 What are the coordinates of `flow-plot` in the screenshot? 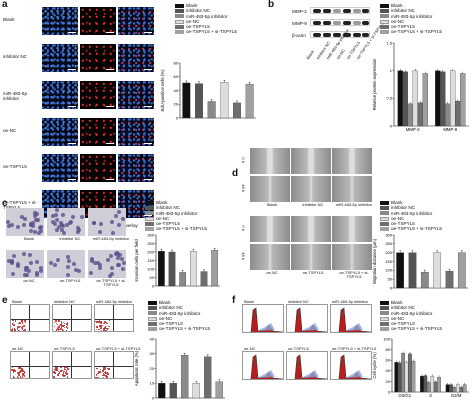 It's located at (114, 318).